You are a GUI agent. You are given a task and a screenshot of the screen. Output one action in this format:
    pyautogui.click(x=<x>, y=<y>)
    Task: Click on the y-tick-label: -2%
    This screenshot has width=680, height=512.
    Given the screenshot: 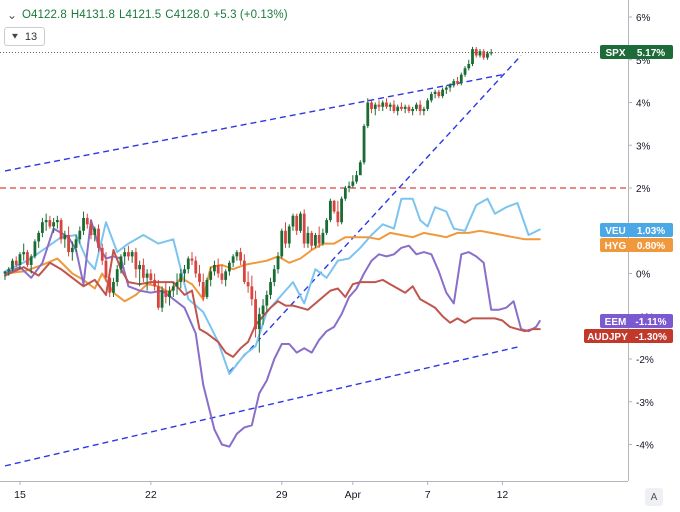 What is the action you would take?
    pyautogui.click(x=645, y=360)
    